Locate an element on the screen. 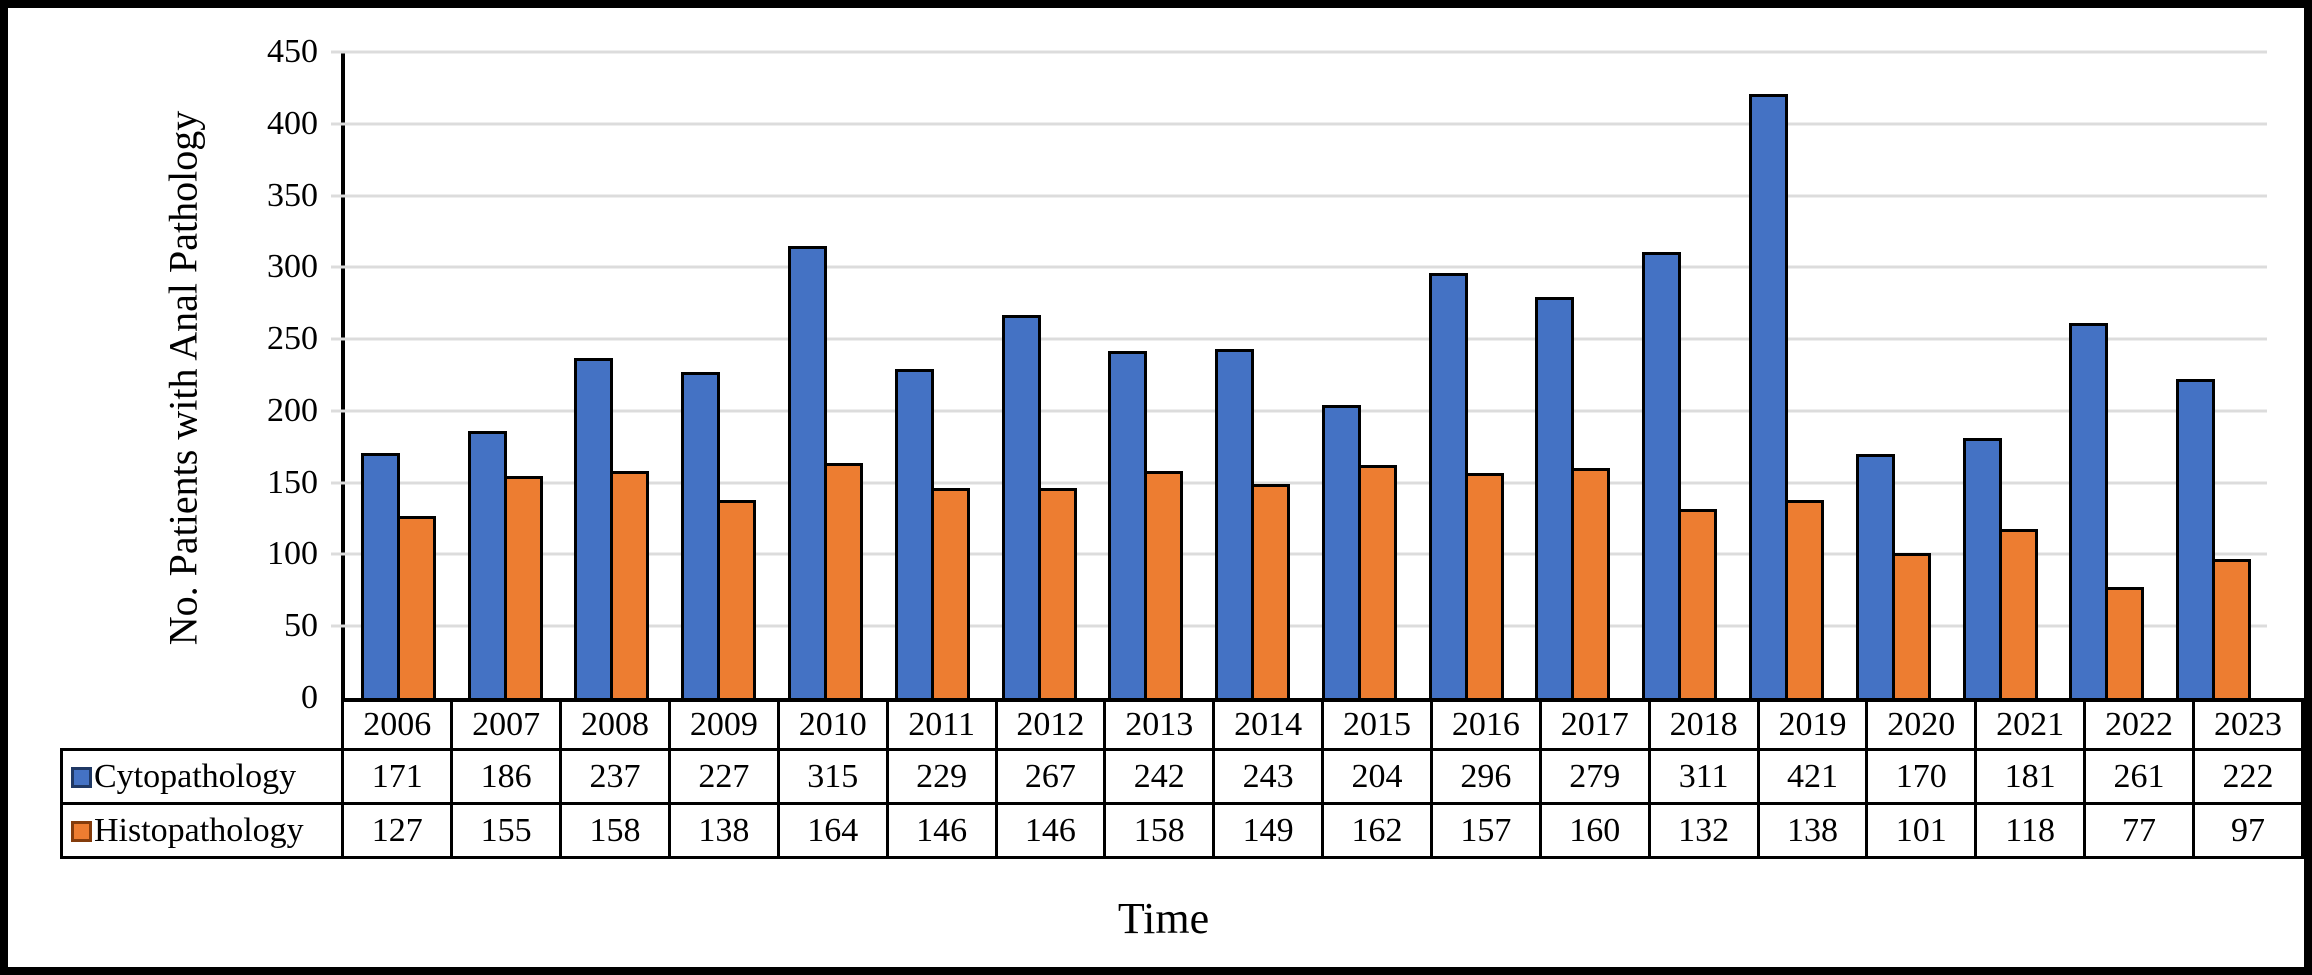  bar-group-2010 is located at coordinates (825, 375).